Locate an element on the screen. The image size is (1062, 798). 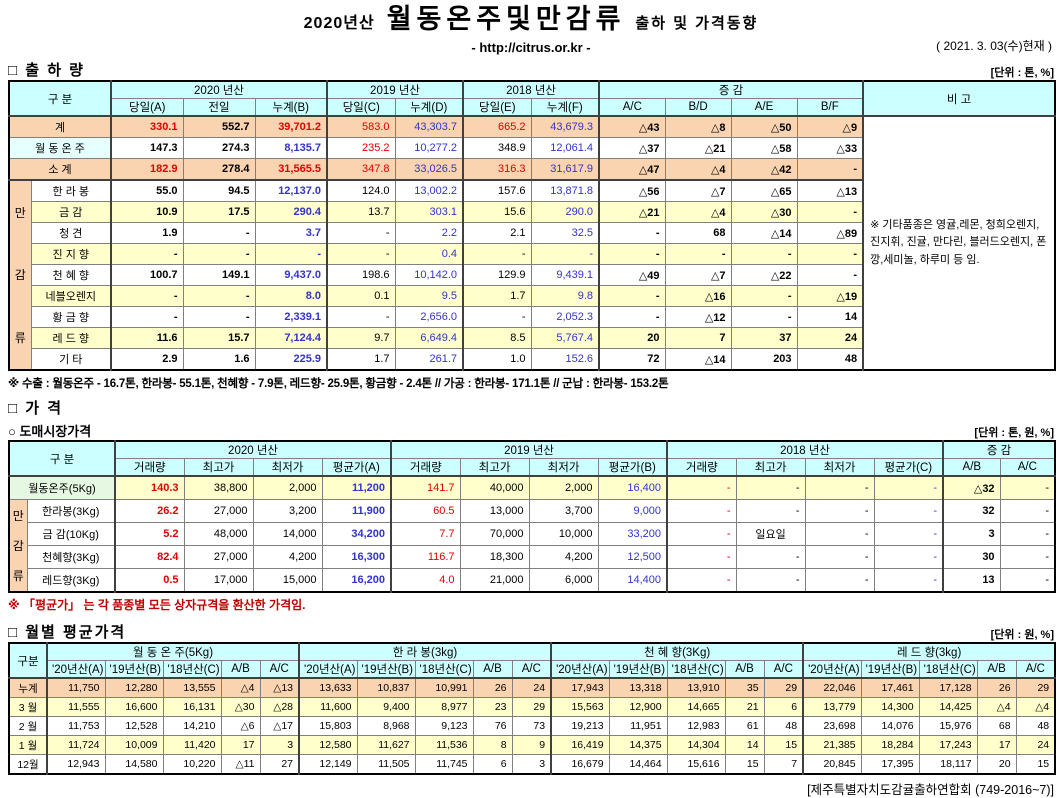
data-cell: 3 is located at coordinates (531, 764).